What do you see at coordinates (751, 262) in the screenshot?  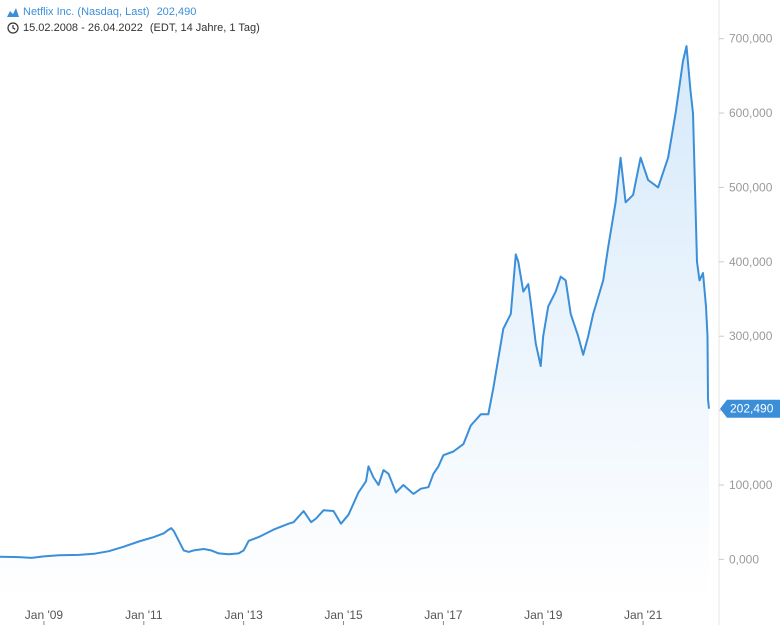 I see `y-tick-label: 400,000` at bounding box center [751, 262].